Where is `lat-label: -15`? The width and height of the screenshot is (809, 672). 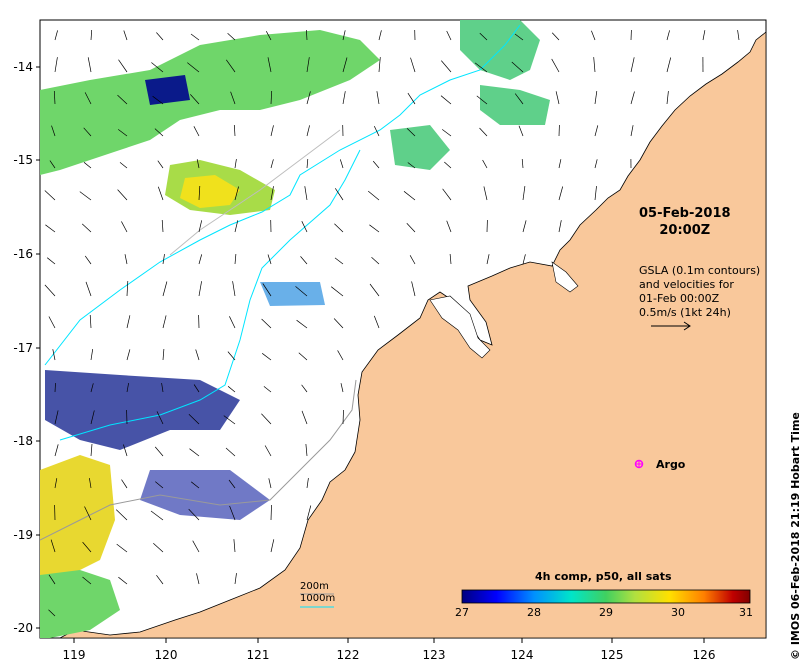
lat-label: -15 is located at coordinates (23, 160).